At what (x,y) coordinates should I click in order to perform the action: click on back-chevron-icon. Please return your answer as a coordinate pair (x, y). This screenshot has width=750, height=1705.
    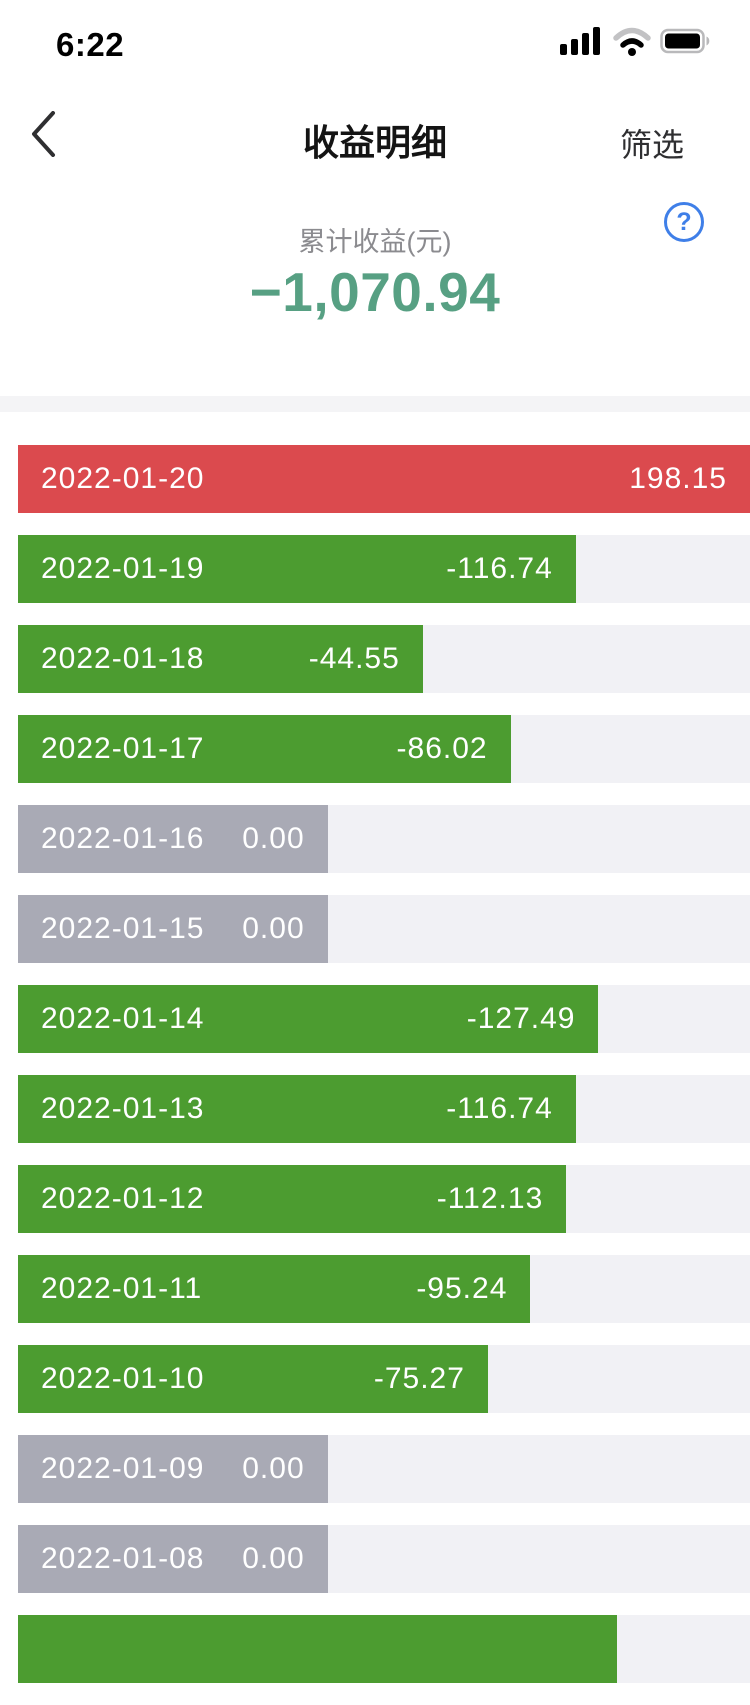
    Looking at the image, I should click on (43, 136).